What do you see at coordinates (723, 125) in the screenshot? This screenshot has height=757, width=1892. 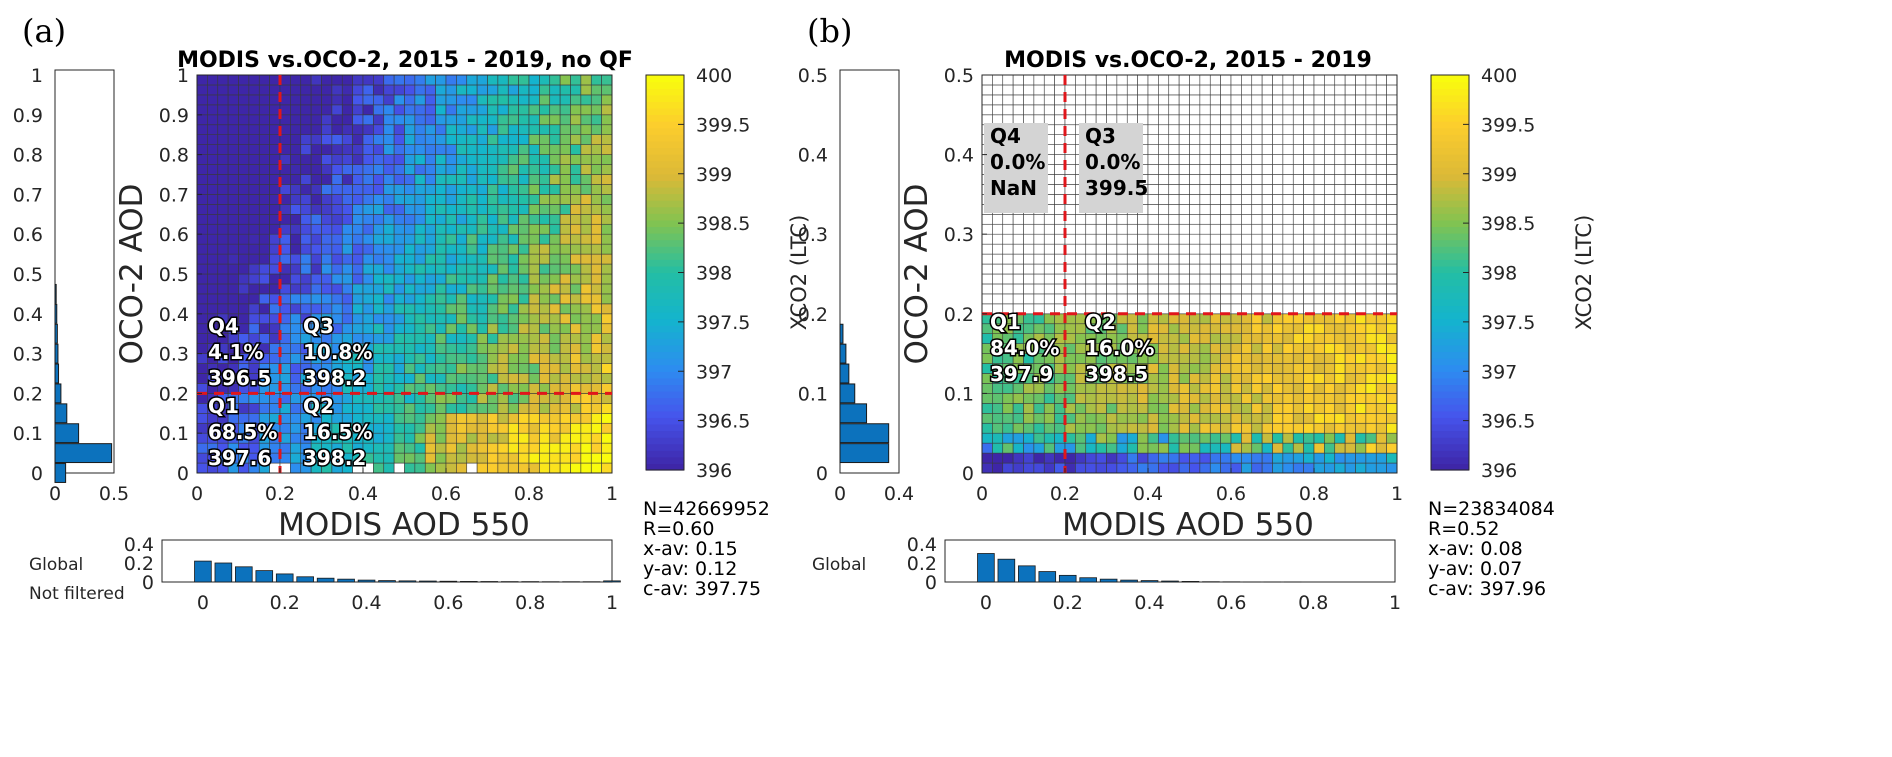 I see `colorbar-tick-label: 399.5` at bounding box center [723, 125].